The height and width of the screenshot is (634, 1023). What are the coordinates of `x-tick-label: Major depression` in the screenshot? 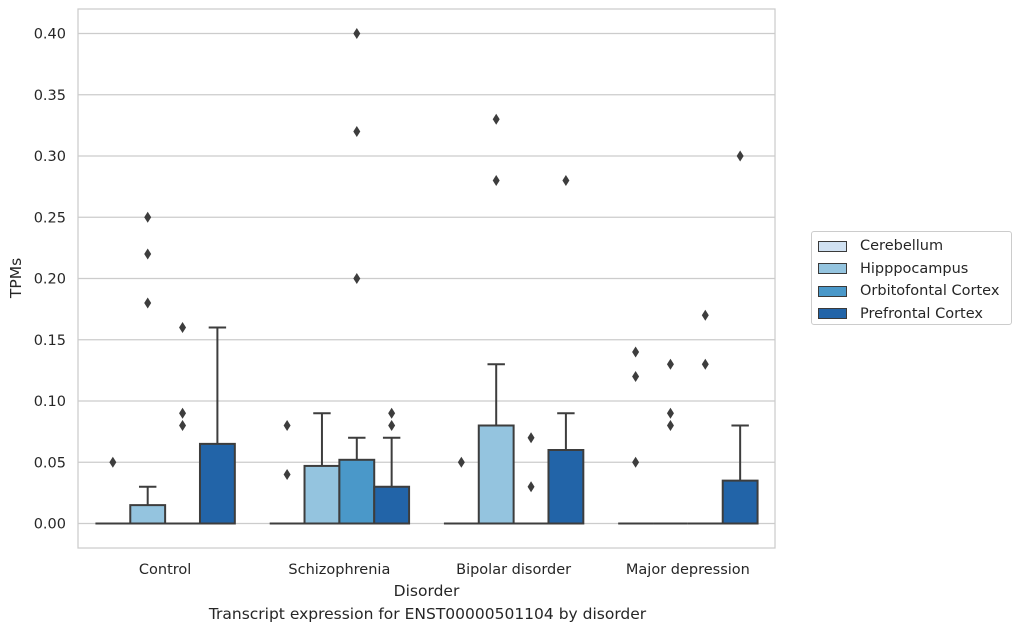 It's located at (688, 570).